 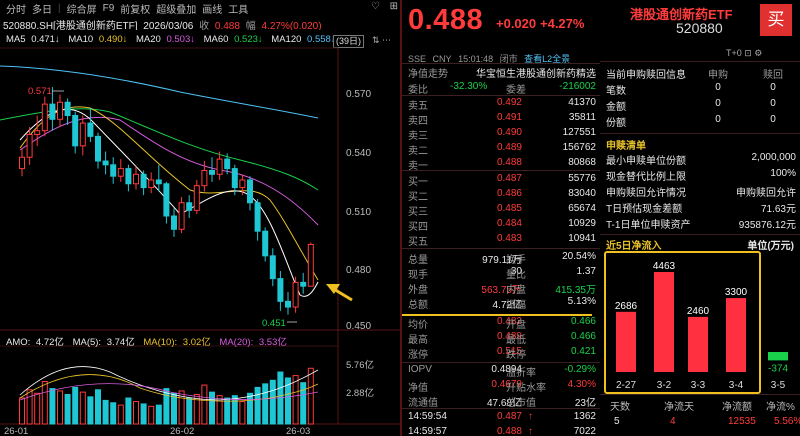 What do you see at coordinates (536, 74) in the screenshot?
I see `fund-name: 华宝恒生港股通创新药精选` at bounding box center [536, 74].